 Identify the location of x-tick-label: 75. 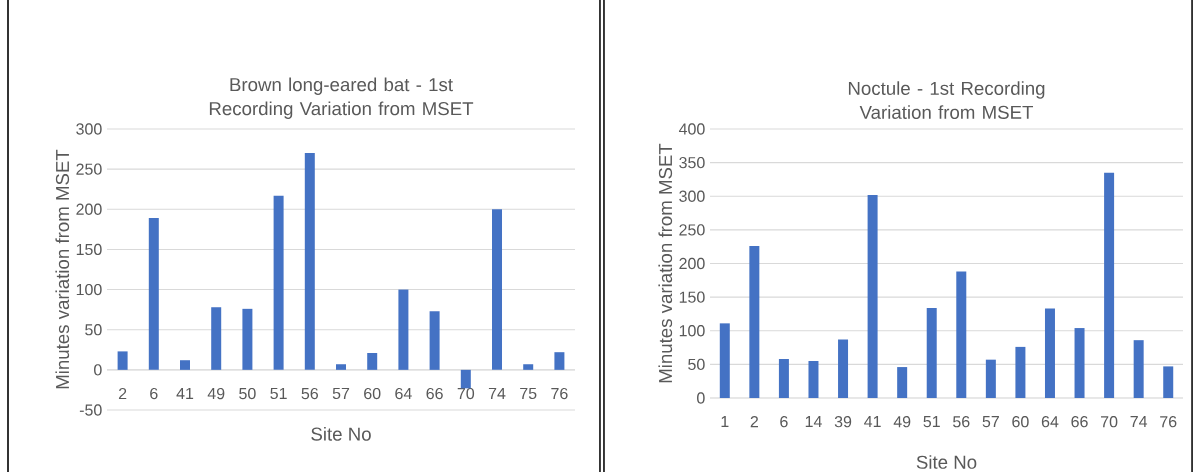
(528, 393).